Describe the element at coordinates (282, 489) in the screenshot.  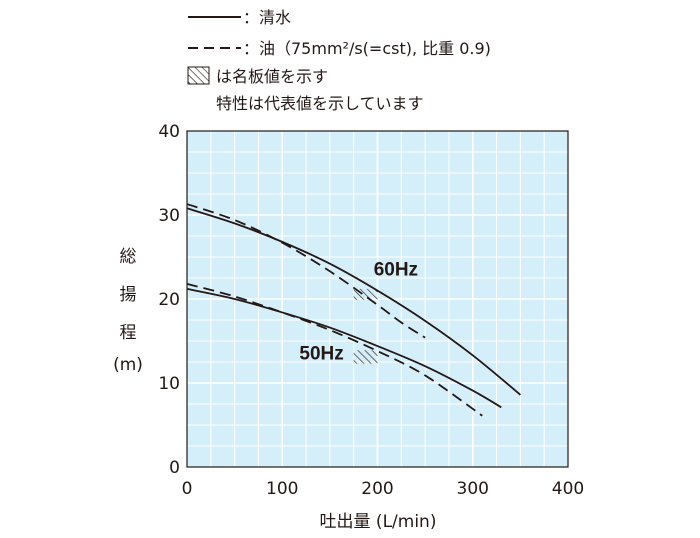
I see `x-tick-label: 100` at that location.